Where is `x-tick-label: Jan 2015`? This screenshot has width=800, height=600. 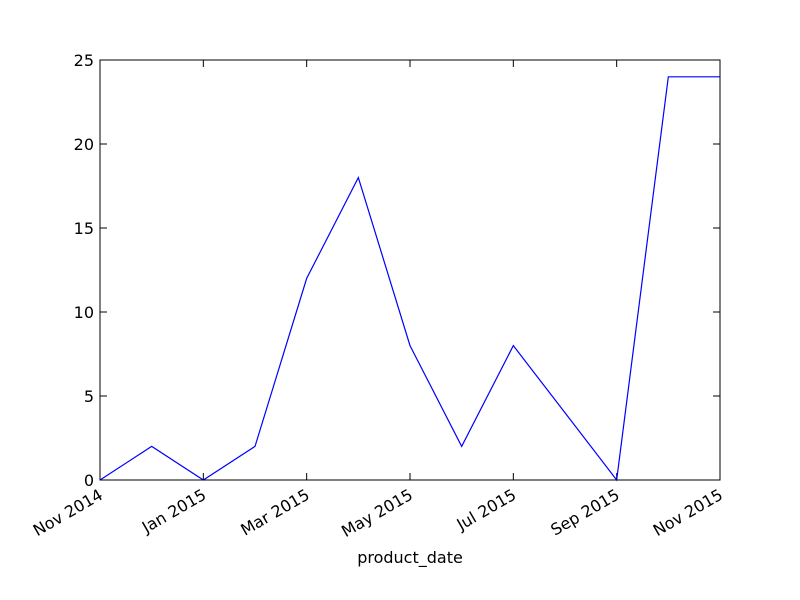
x-tick-label: Jan 2015 is located at coordinates (173, 511).